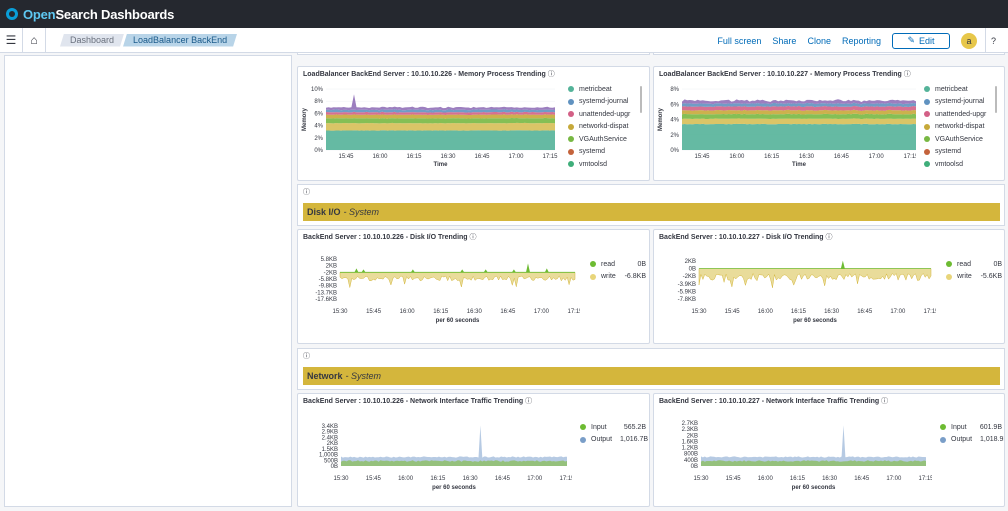 The width and height of the screenshot is (1008, 511). Describe the element at coordinates (969, 40) in the screenshot. I see `avatar: a` at that location.